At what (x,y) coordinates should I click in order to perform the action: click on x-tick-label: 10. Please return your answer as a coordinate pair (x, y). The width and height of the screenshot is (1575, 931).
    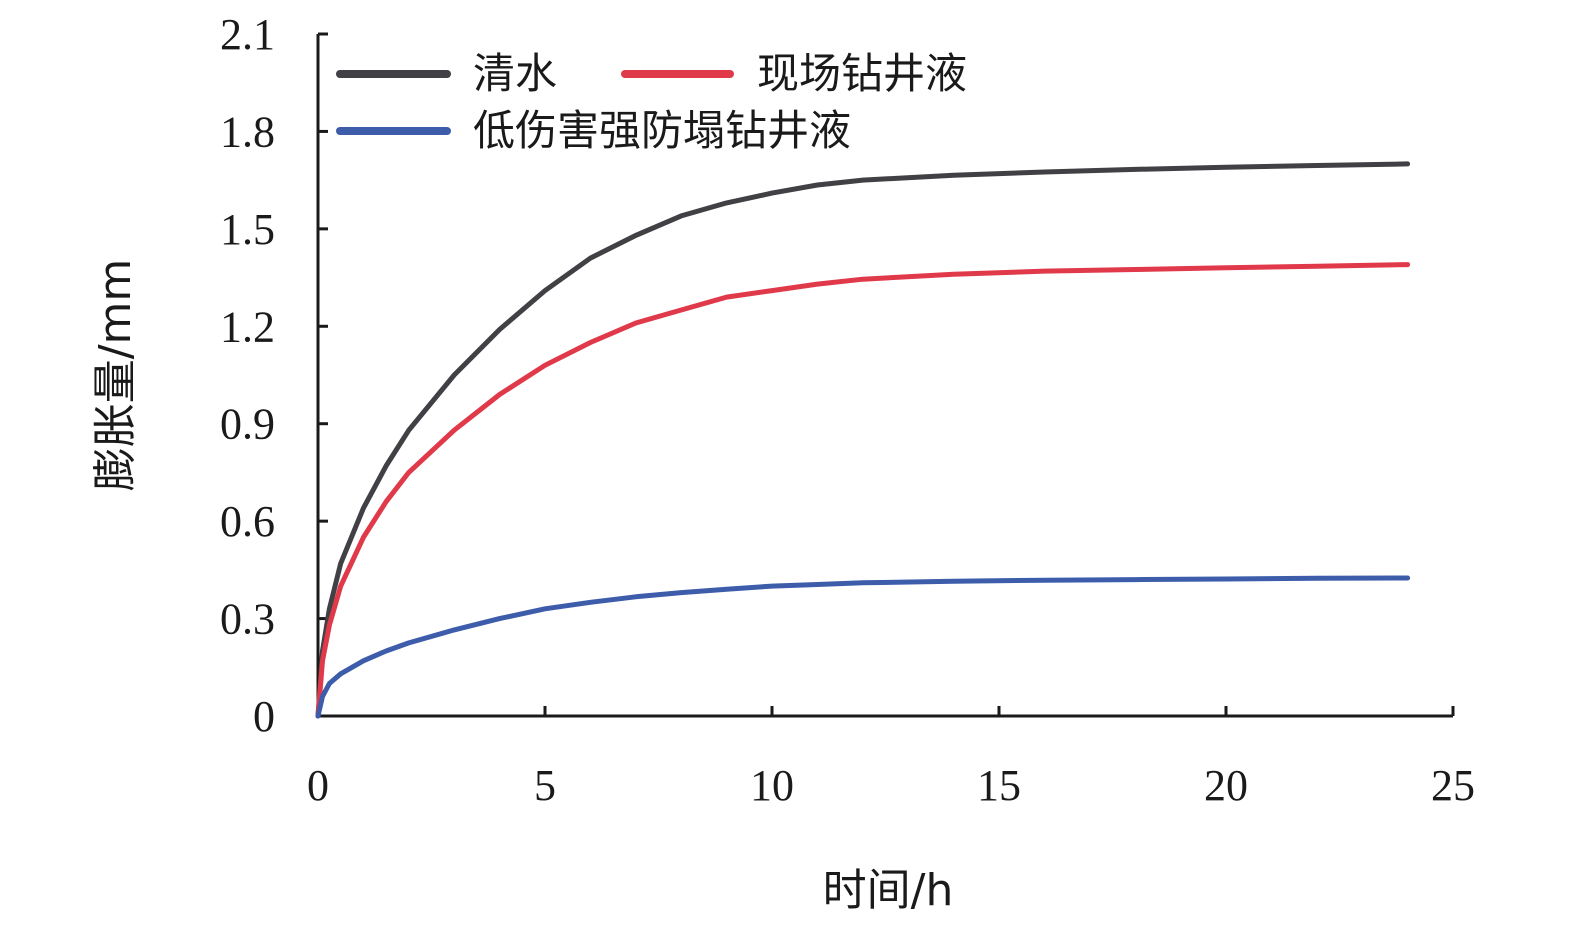
    Looking at the image, I should click on (772, 785).